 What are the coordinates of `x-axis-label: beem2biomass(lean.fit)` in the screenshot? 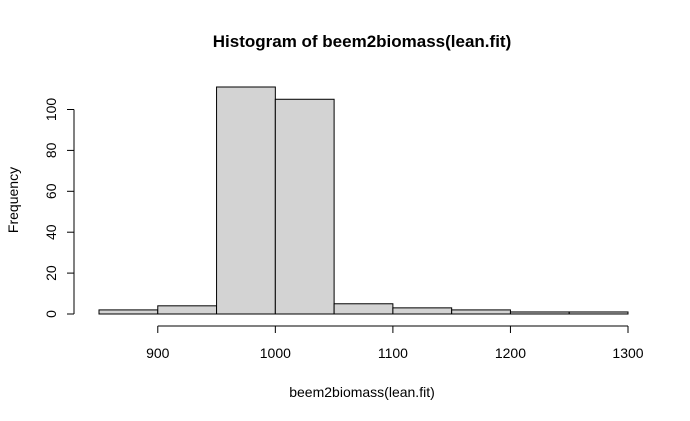 It's located at (362, 392).